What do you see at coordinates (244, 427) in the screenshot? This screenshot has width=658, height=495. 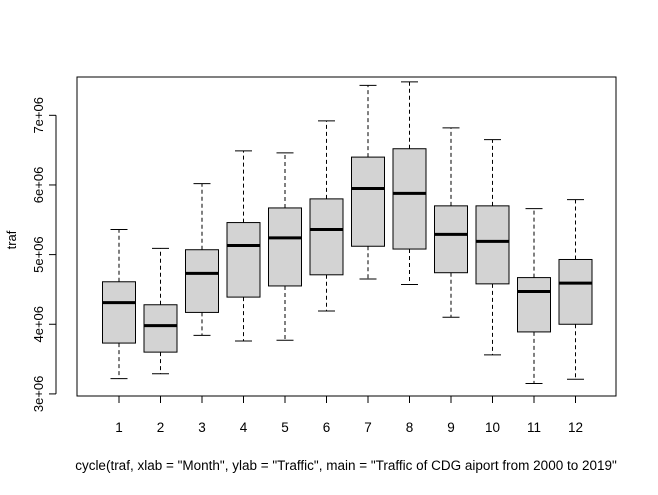 I see `x-tick-label: 4` at bounding box center [244, 427].